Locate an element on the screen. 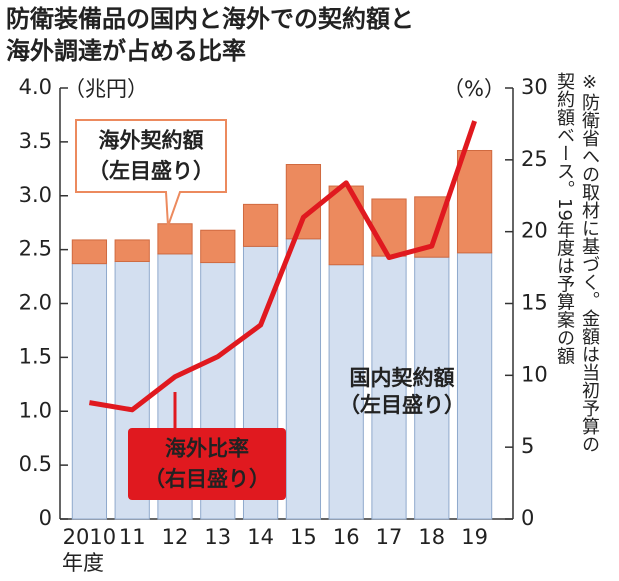 This screenshot has width=619, height=581. y-tick-label: 0.5 is located at coordinates (35, 464).